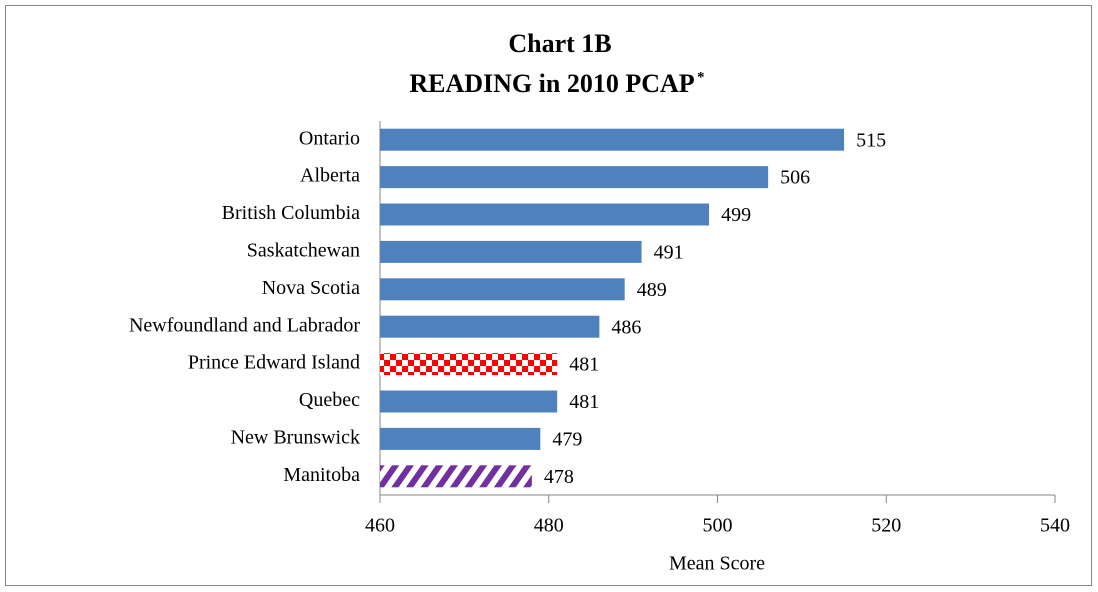 The height and width of the screenshot is (592, 1098). Describe the element at coordinates (652, 290) in the screenshot. I see `value-label: 489` at that location.